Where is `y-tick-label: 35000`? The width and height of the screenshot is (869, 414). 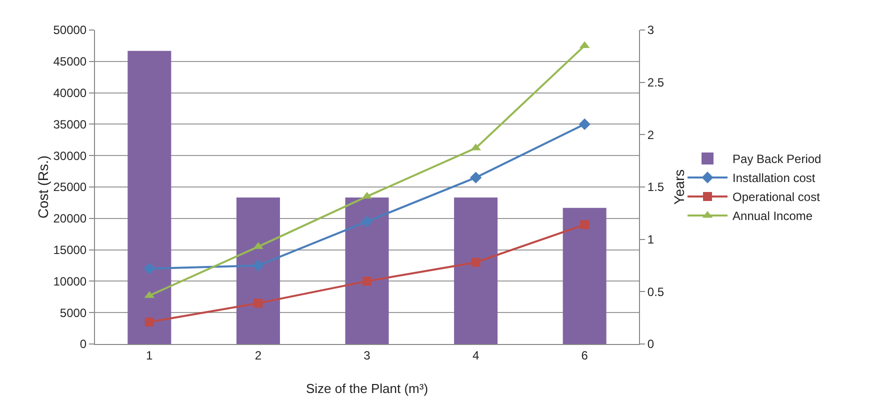 y-tick-label: 35000 is located at coordinates (70, 124).